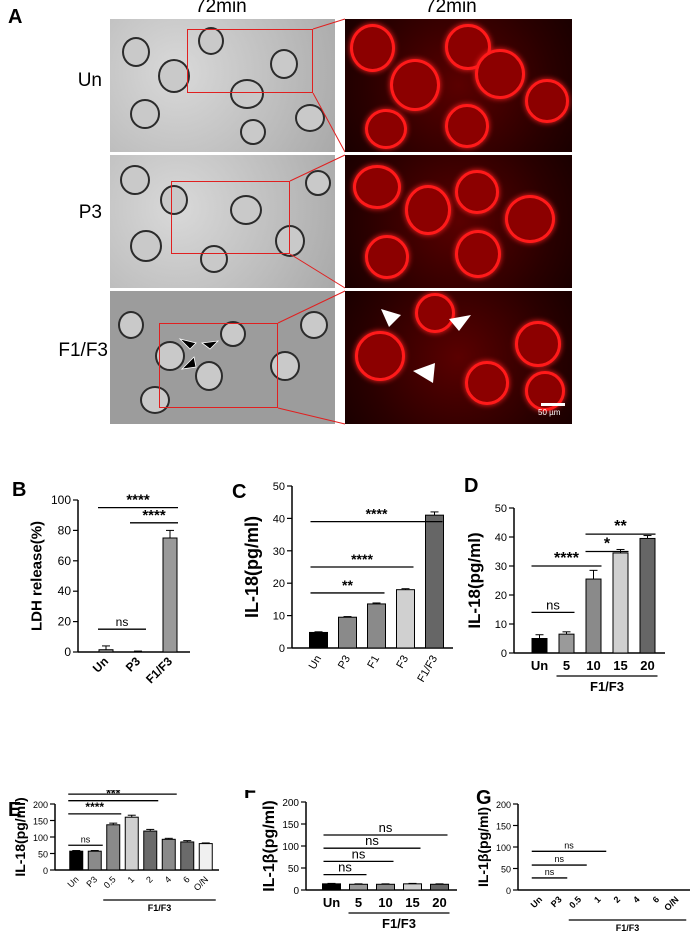  I want to click on x-tick-label-F1/F3: F1/F3, so click(427, 669).